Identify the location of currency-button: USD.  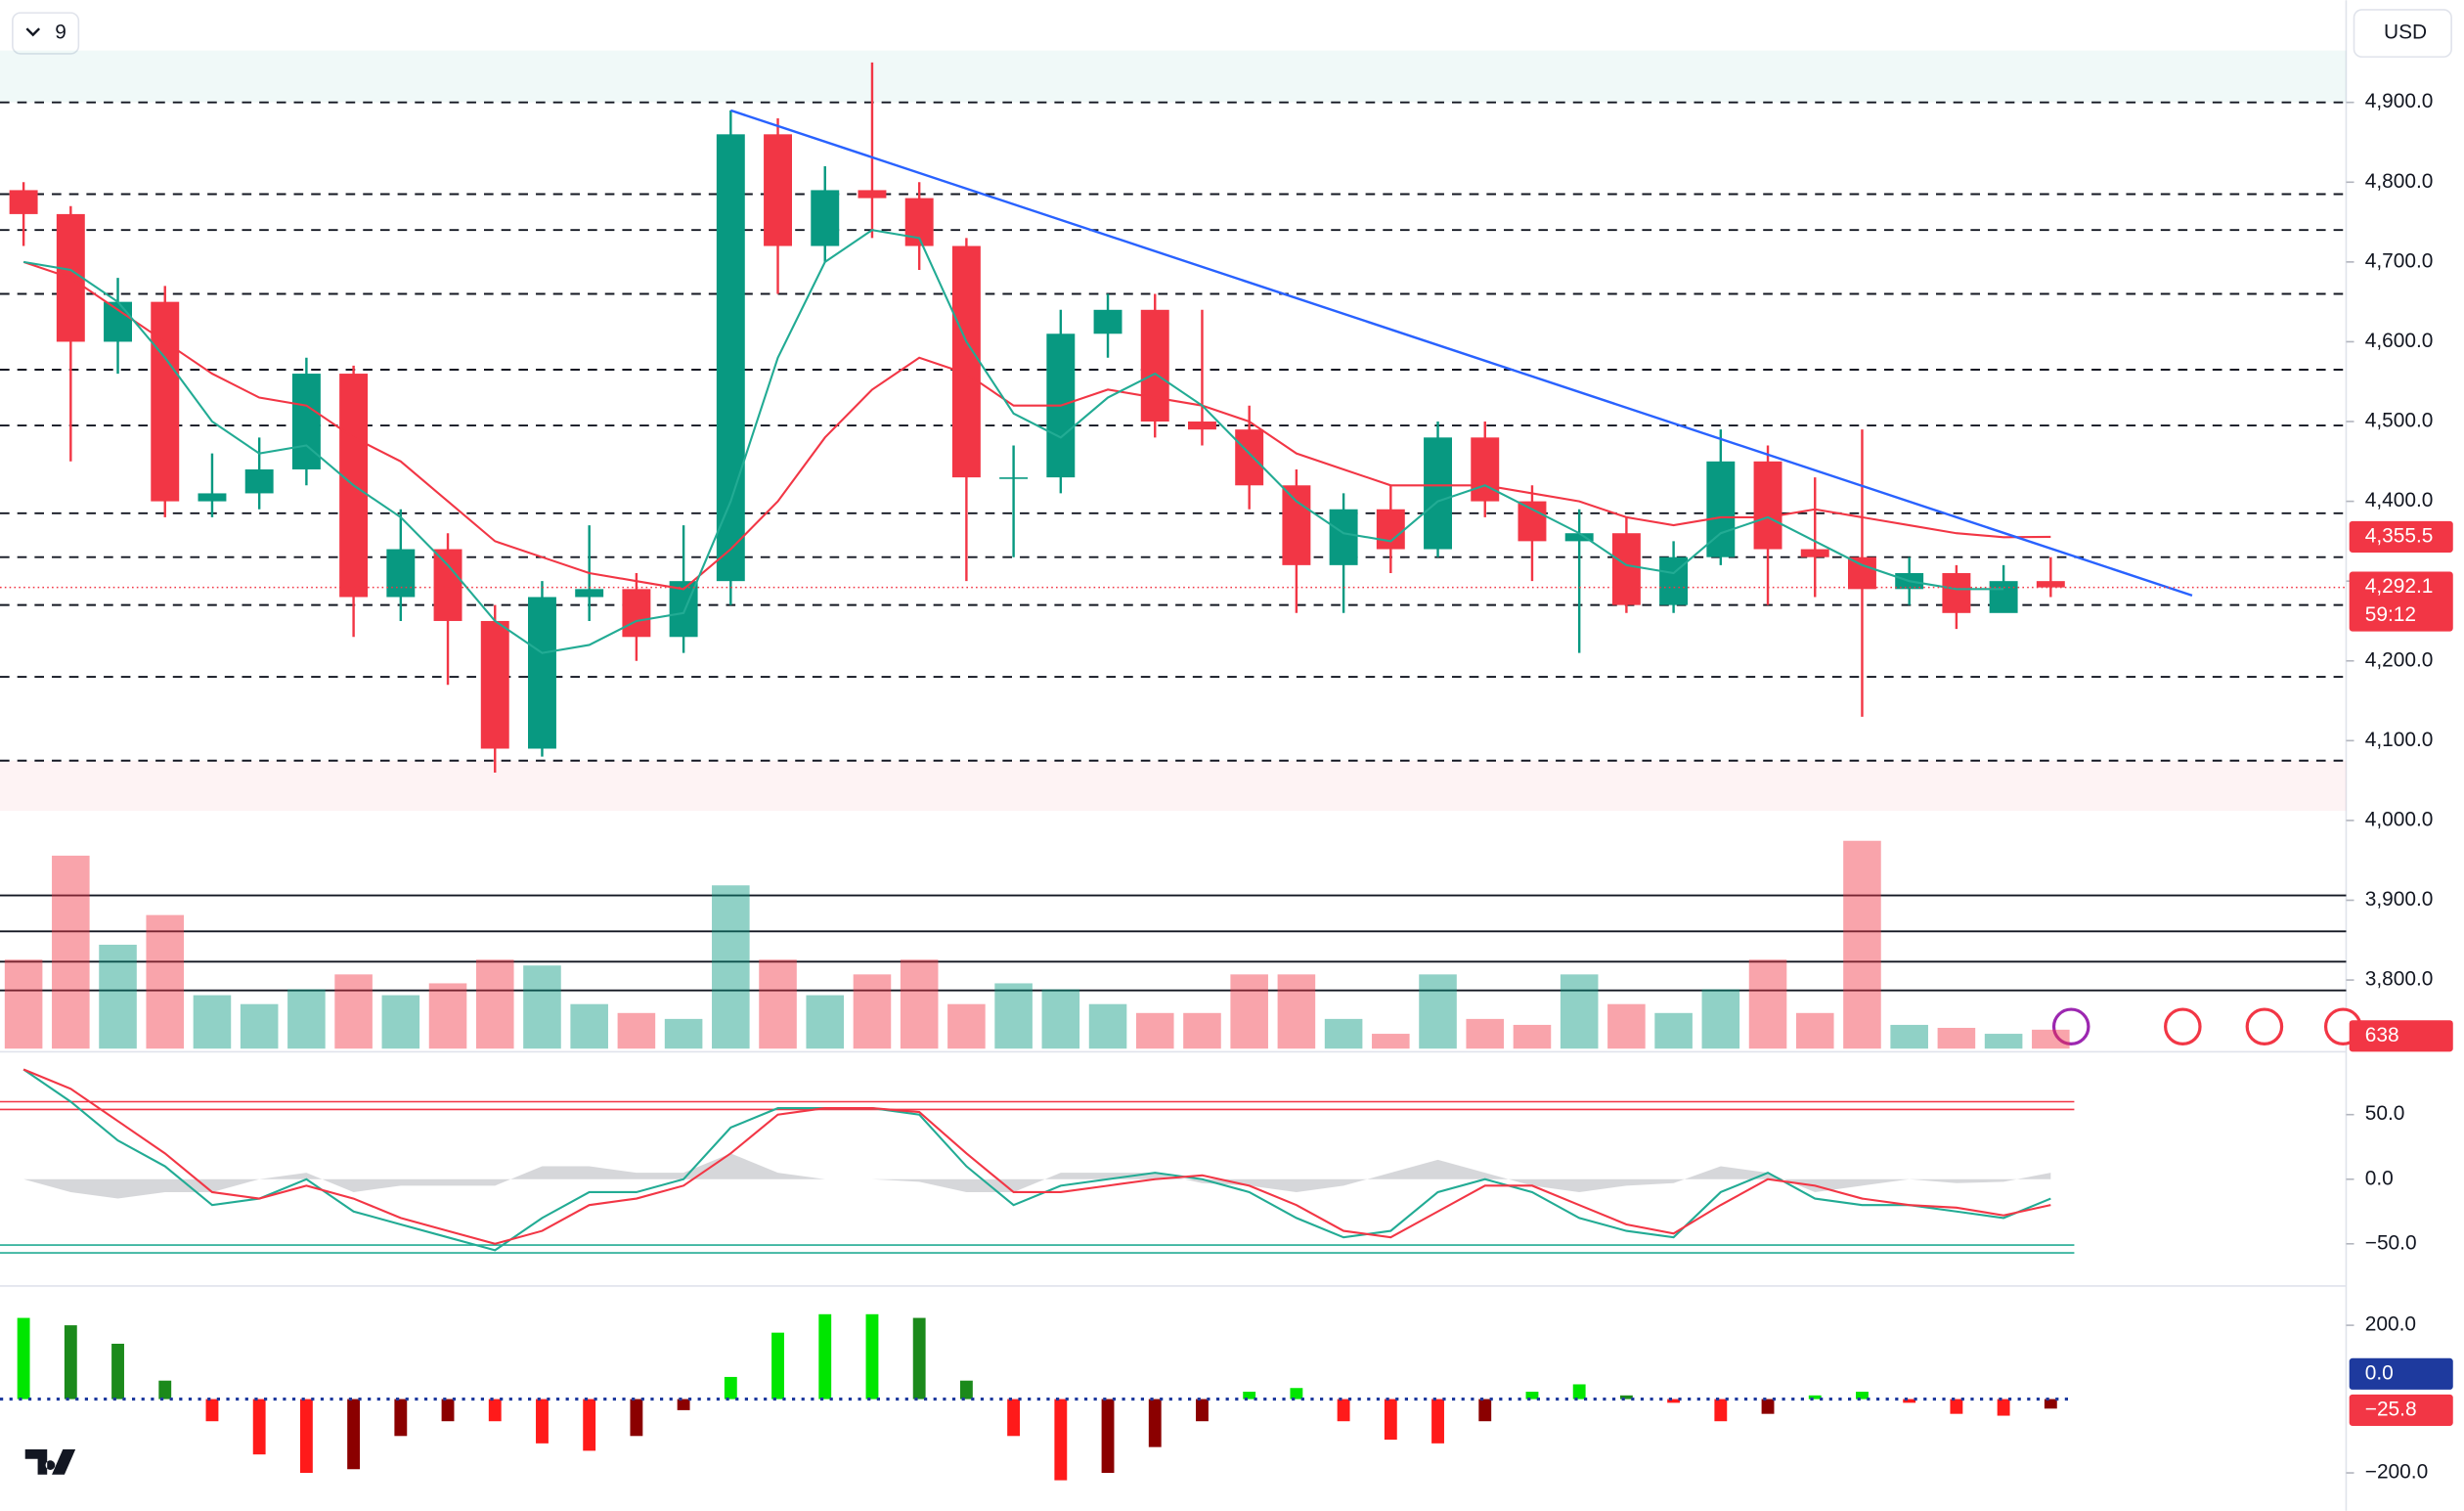
(2402, 34).